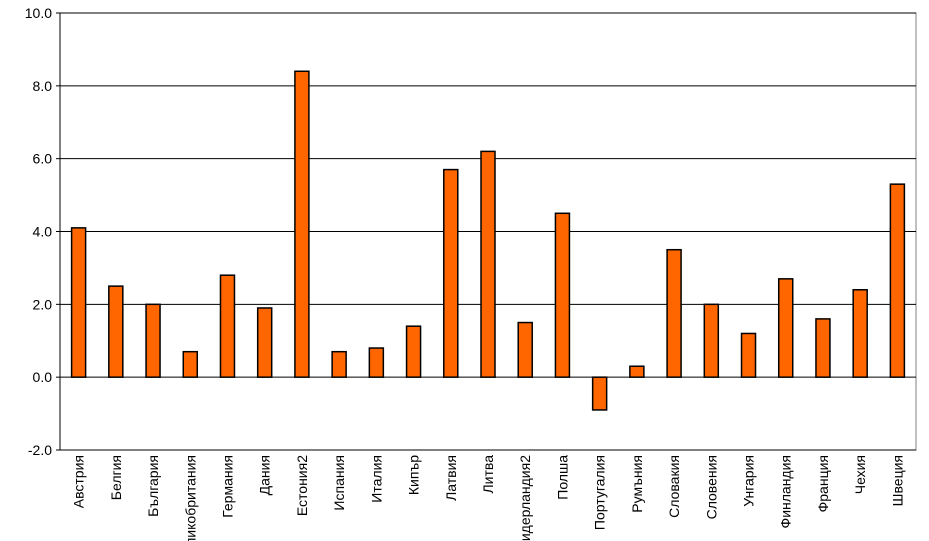 The height and width of the screenshot is (541, 929). What do you see at coordinates (823, 483) in the screenshot?
I see `x-tick-label: Франция` at bounding box center [823, 483].